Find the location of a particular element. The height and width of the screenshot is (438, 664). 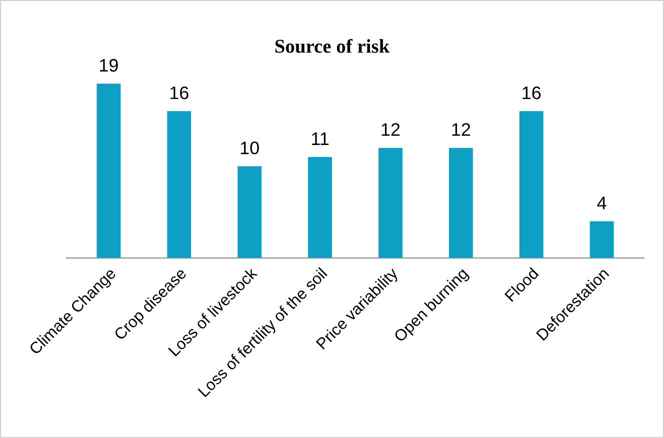

data-label: 4 is located at coordinates (601, 203).